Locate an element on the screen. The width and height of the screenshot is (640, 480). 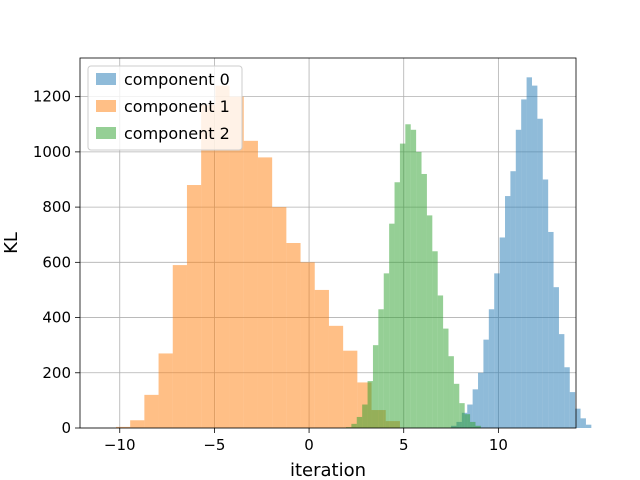
y-tick-label: 1200 is located at coordinates (52, 97).